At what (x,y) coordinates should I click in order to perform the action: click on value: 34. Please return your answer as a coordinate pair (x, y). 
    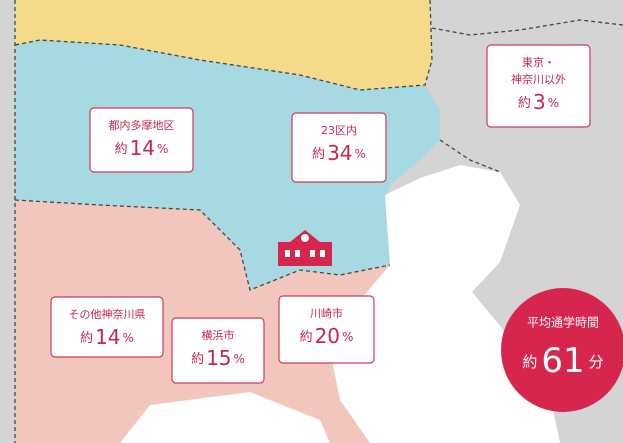
    Looking at the image, I should click on (339, 153).